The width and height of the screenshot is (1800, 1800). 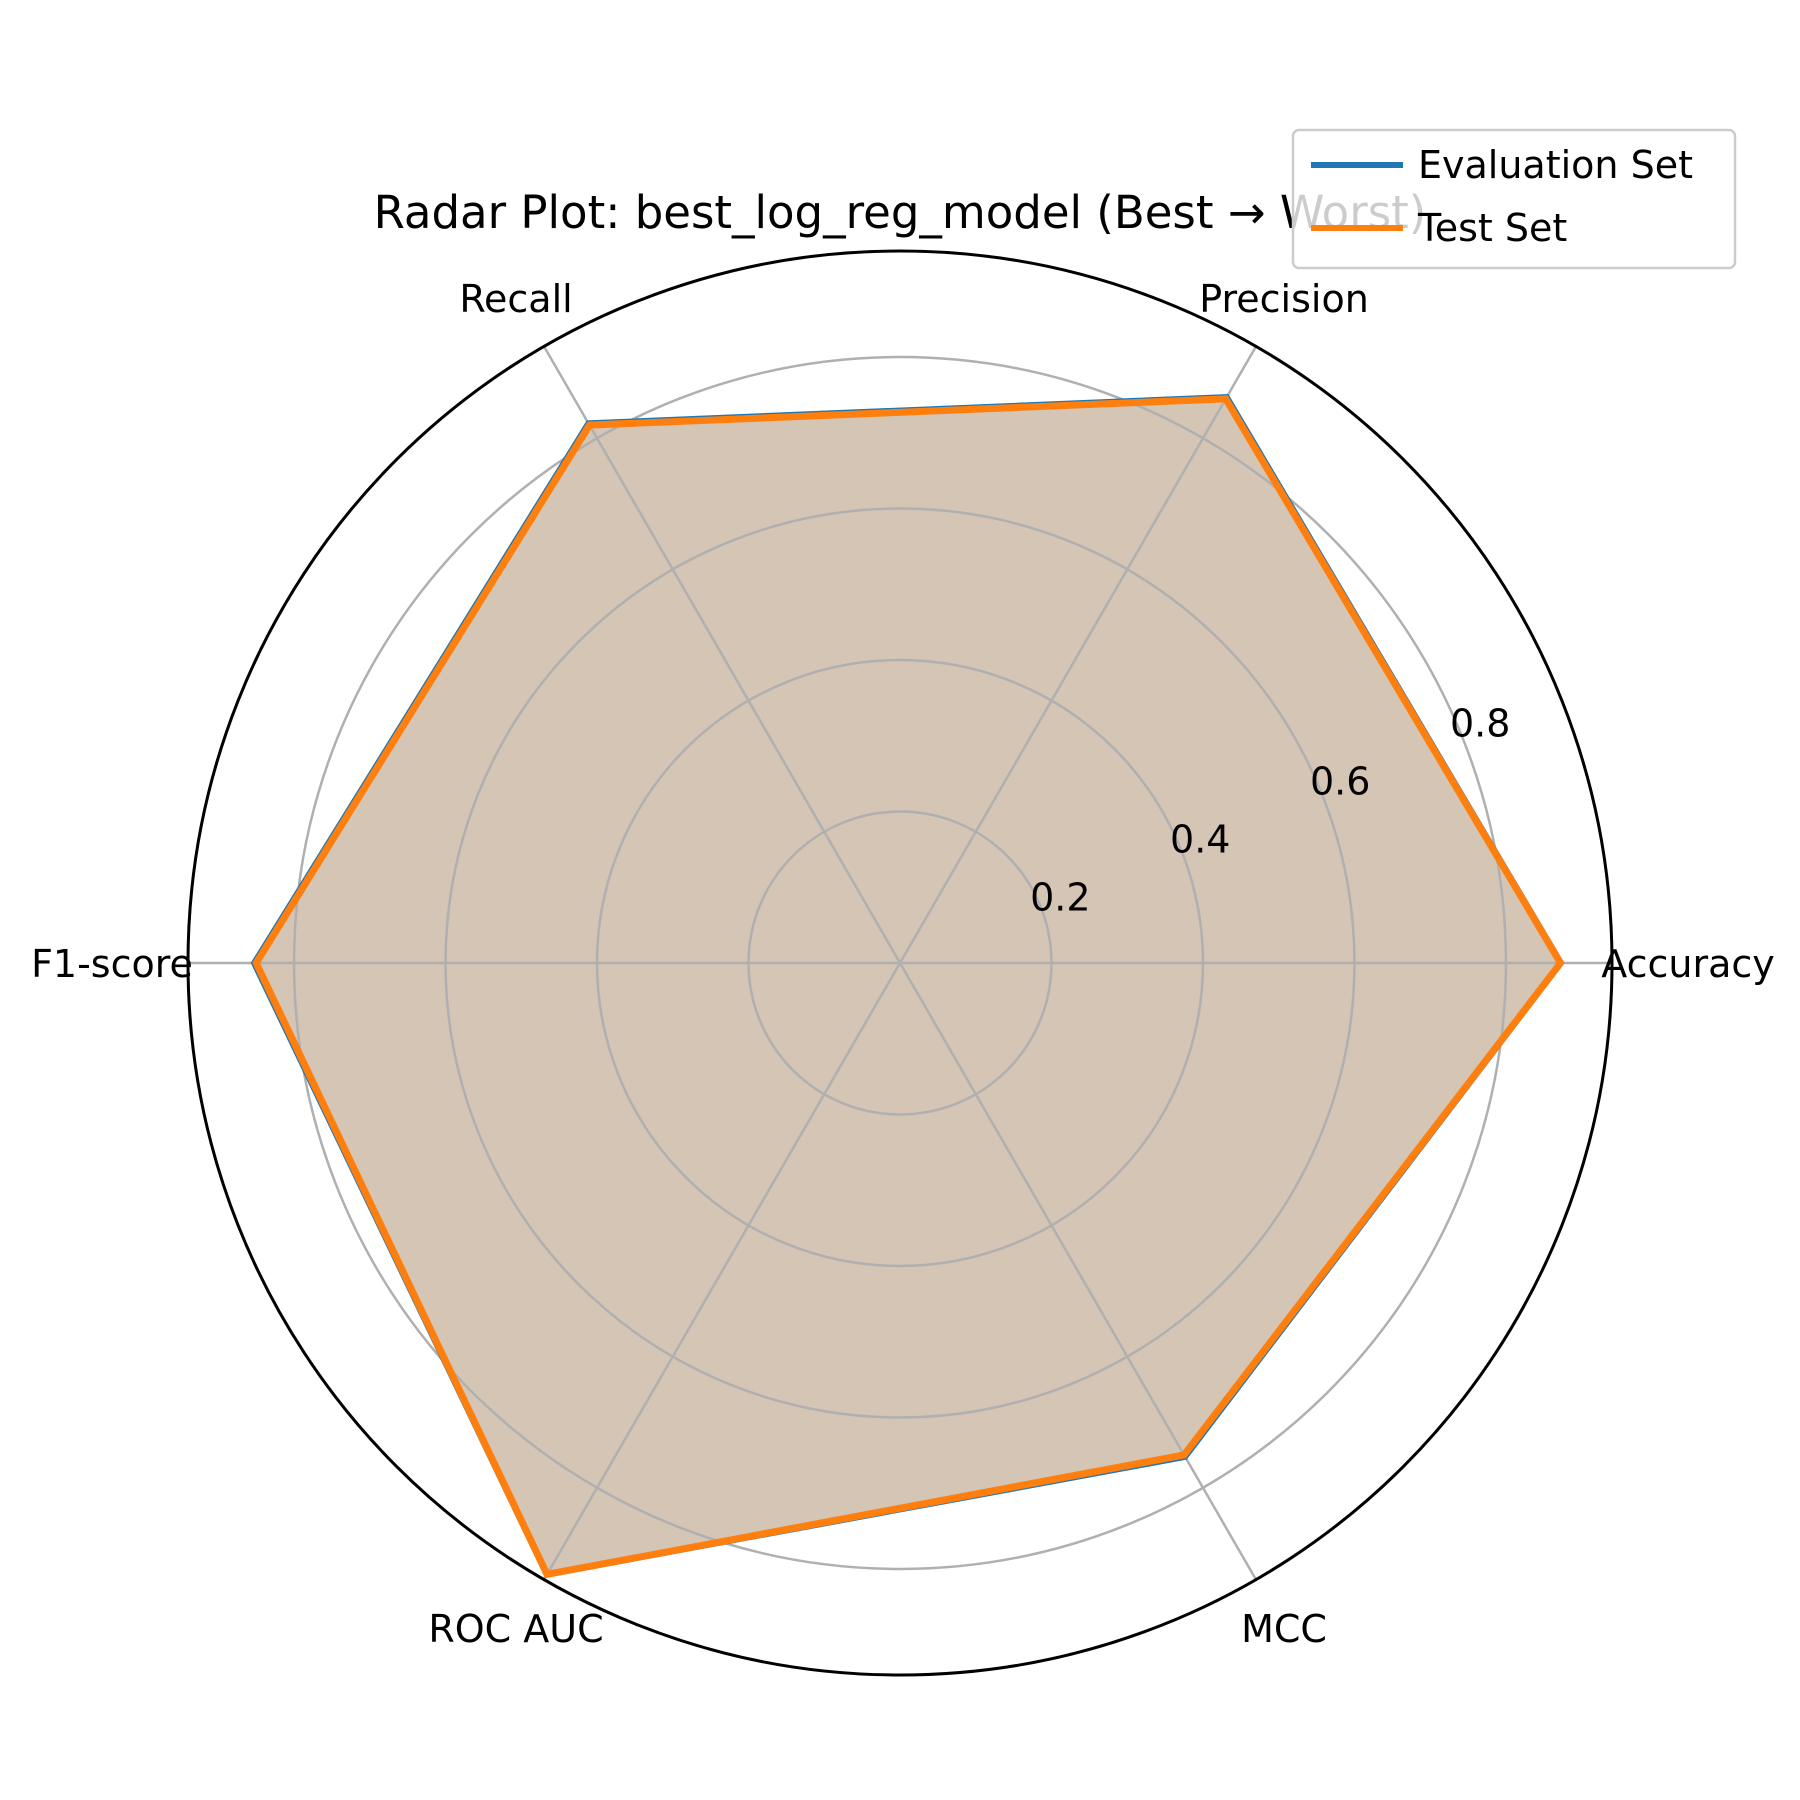 I want to click on axis-label-mcc: MCC, so click(x=1284, y=1629).